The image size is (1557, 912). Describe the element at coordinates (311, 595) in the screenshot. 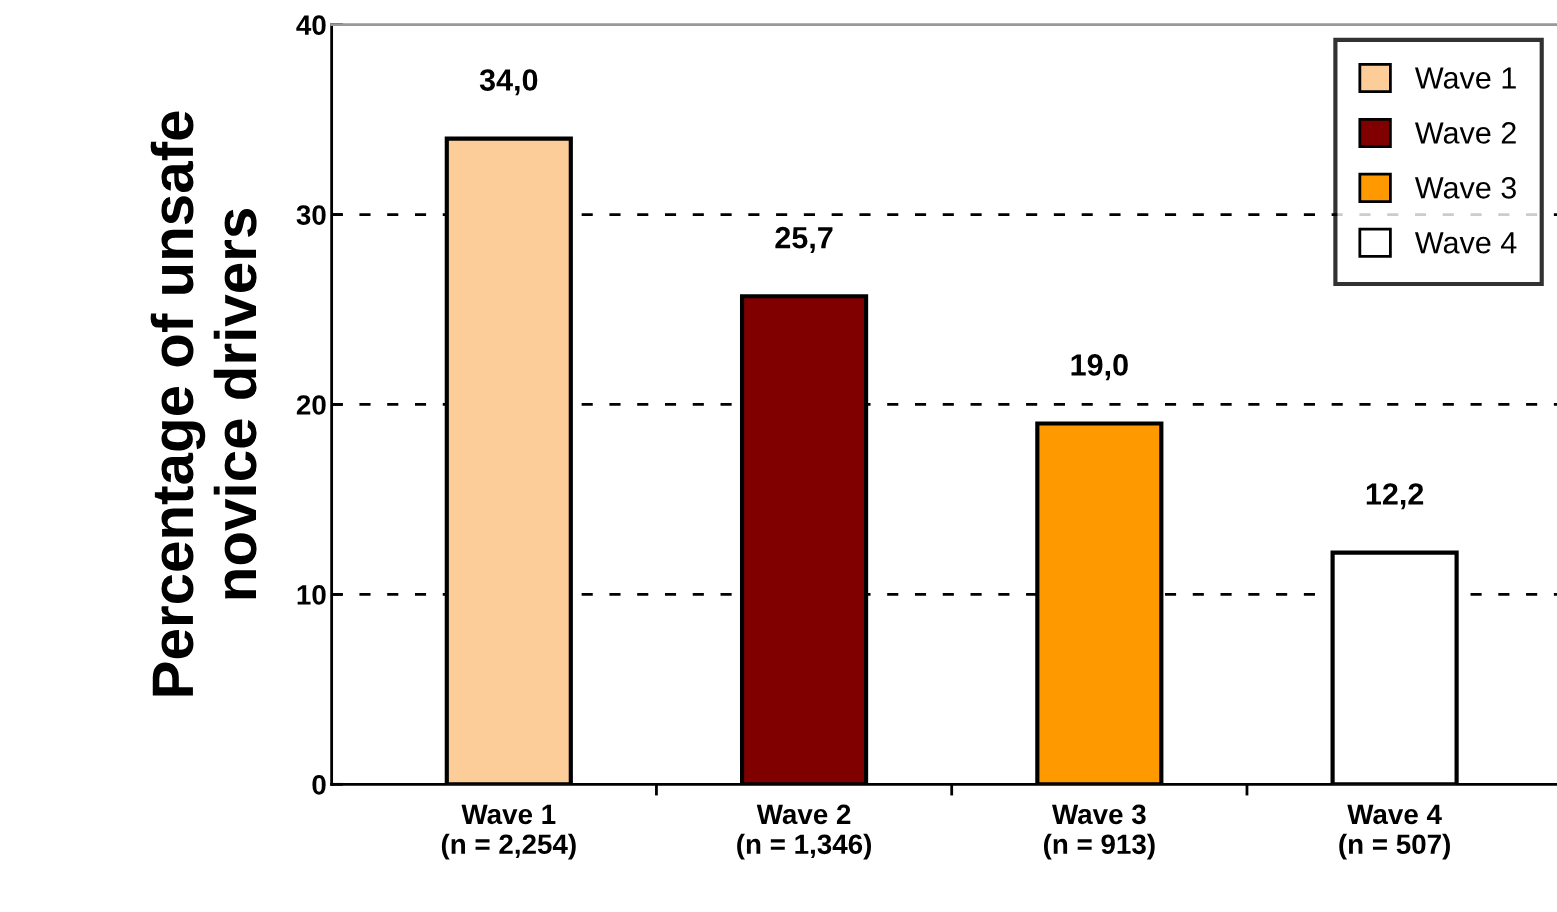

I see `y-tick-label: 10` at that location.